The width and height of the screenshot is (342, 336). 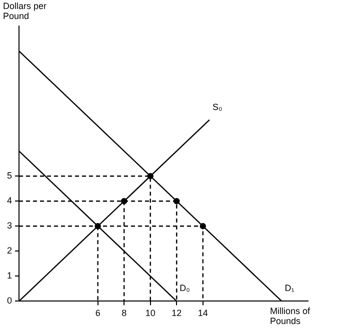 I want to click on x-axis-title: Millions of Pounds, so click(x=290, y=316).